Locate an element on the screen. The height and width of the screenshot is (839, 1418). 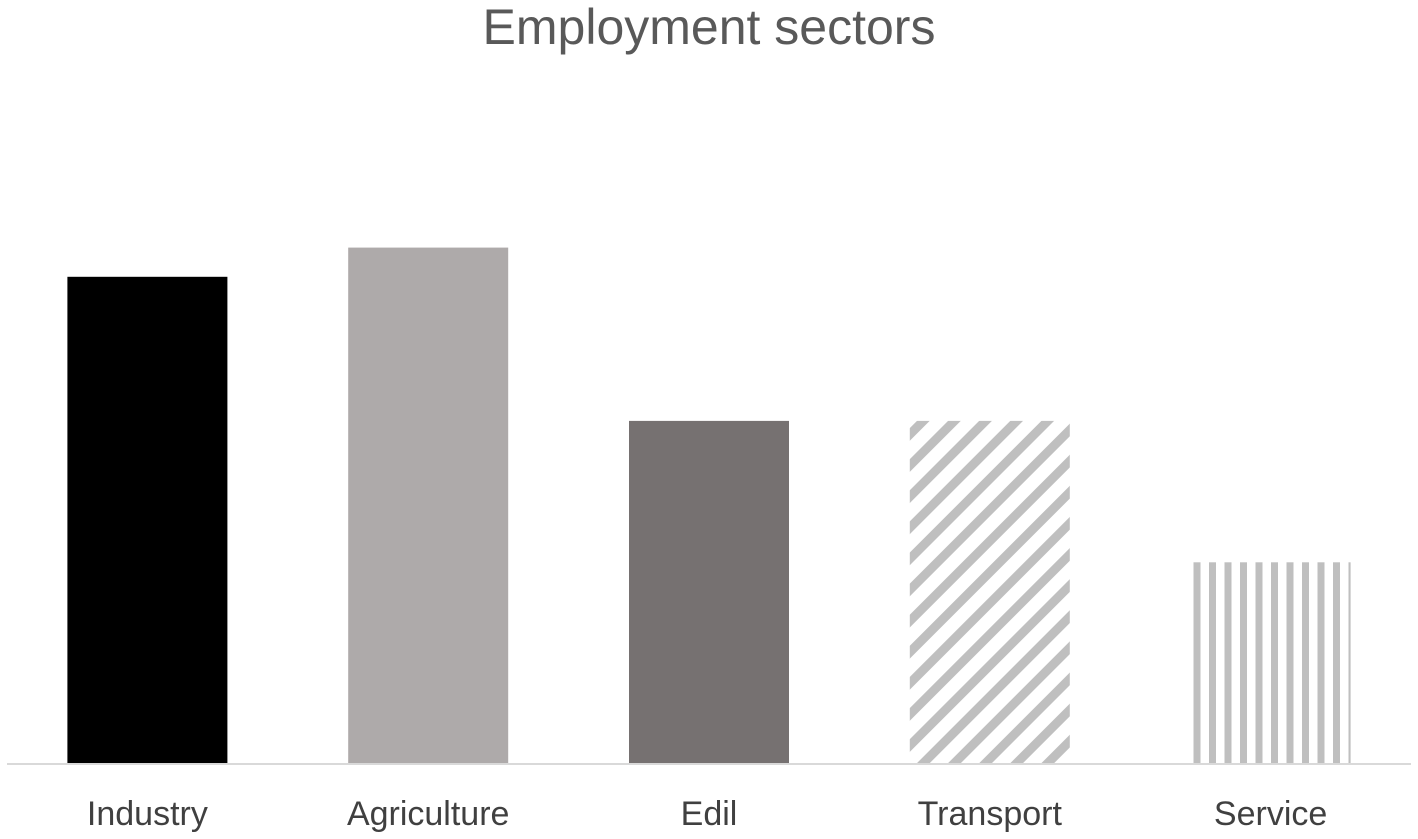
x-tick-label: Industry is located at coordinates (147, 814).